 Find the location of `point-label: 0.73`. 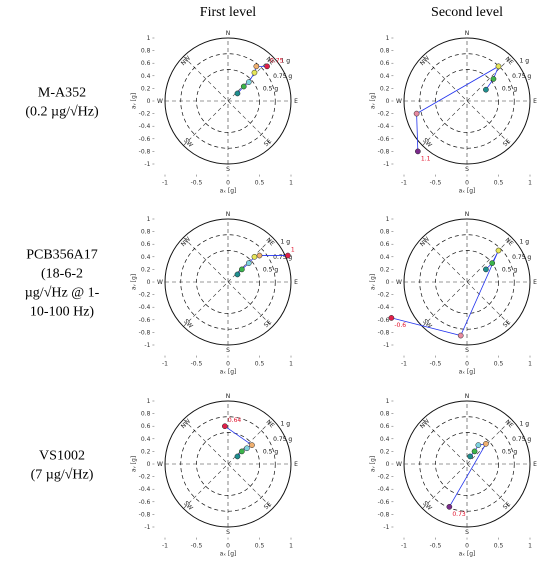

point-label: 0.73 is located at coordinates (459, 514).